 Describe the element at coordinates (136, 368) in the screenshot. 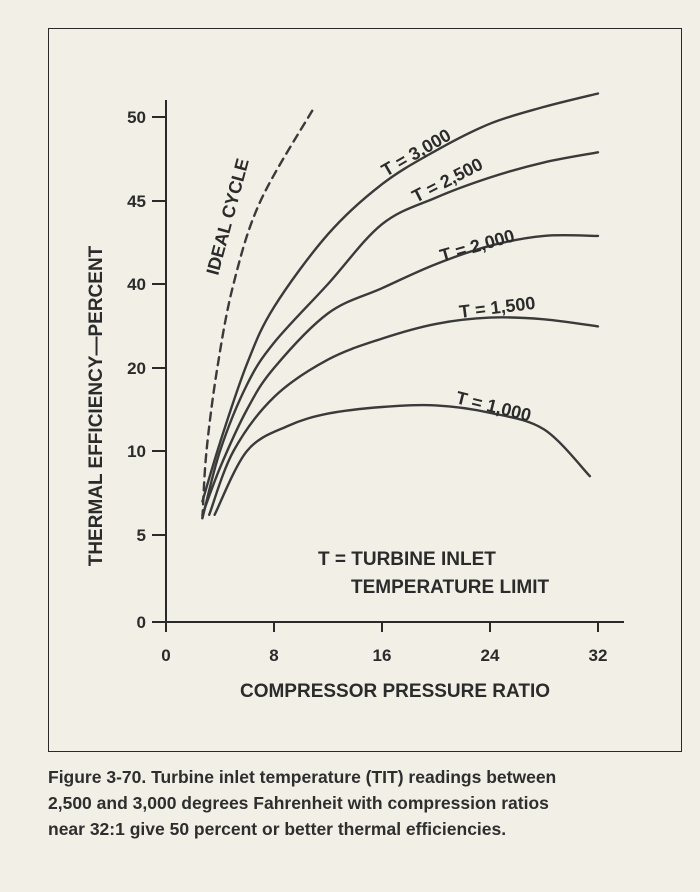

I see `y-tick-label: 20` at that location.